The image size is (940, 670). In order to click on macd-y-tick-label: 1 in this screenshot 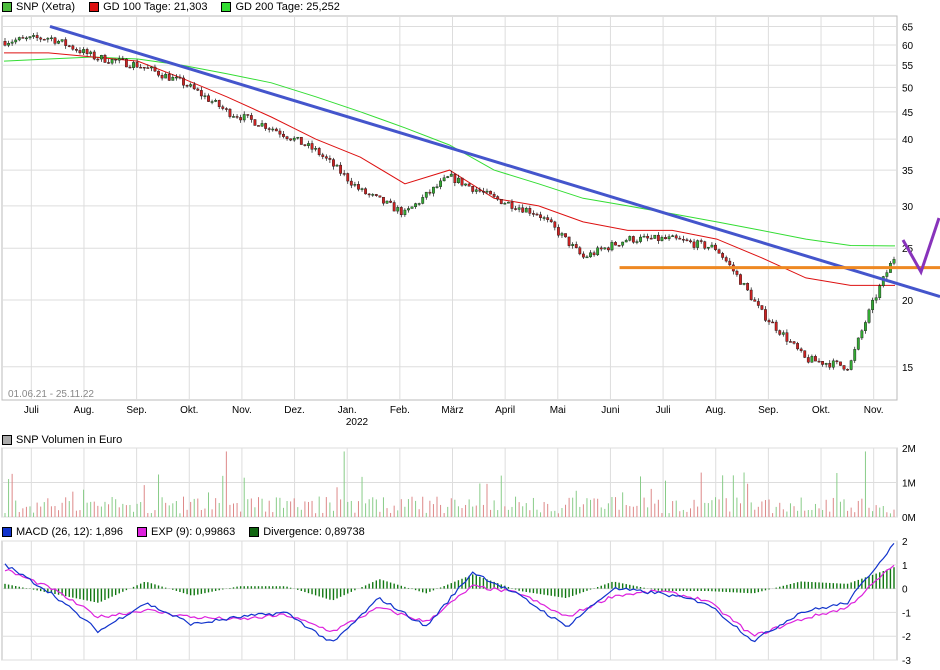, I will do `click(905, 566)`.